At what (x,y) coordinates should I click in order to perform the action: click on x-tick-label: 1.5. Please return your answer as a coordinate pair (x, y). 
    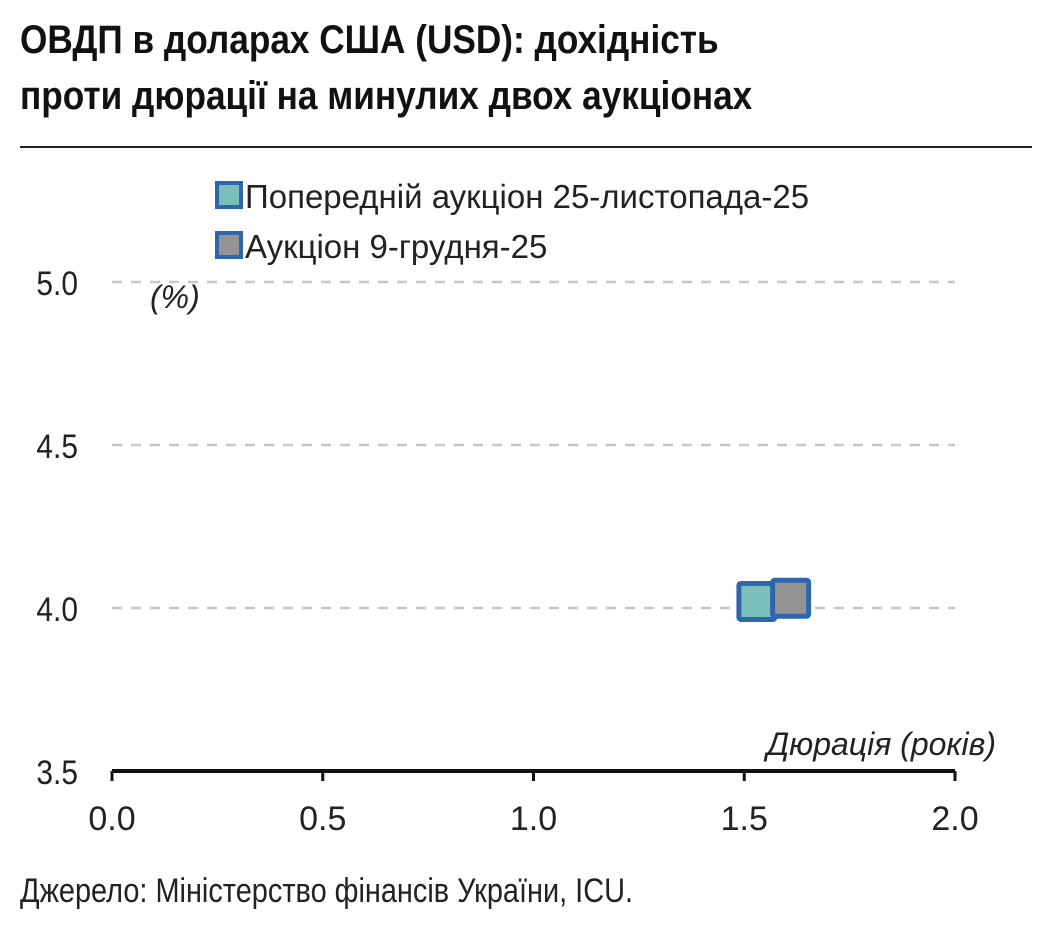
    Looking at the image, I should click on (744, 819).